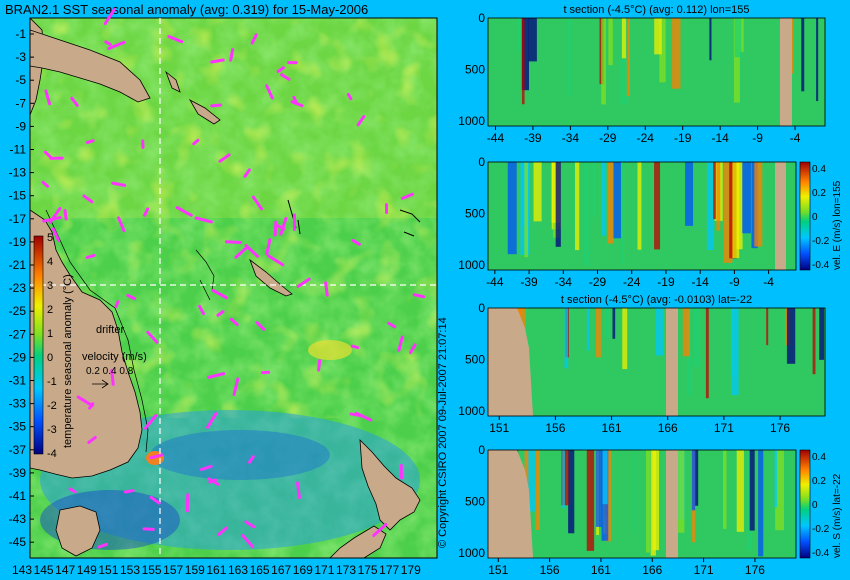  Describe the element at coordinates (632, 282) in the screenshot. I see `section-x-tick-label: -24` at that location.